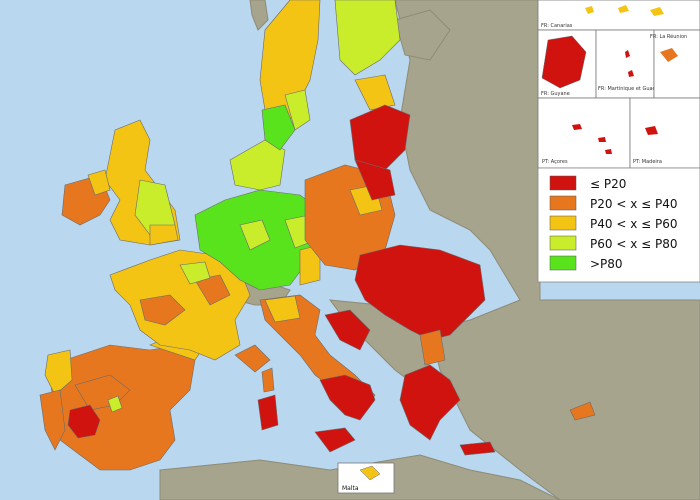  What do you see at coordinates (350, 488) in the screenshot?
I see `malta-label: Malta` at bounding box center [350, 488].